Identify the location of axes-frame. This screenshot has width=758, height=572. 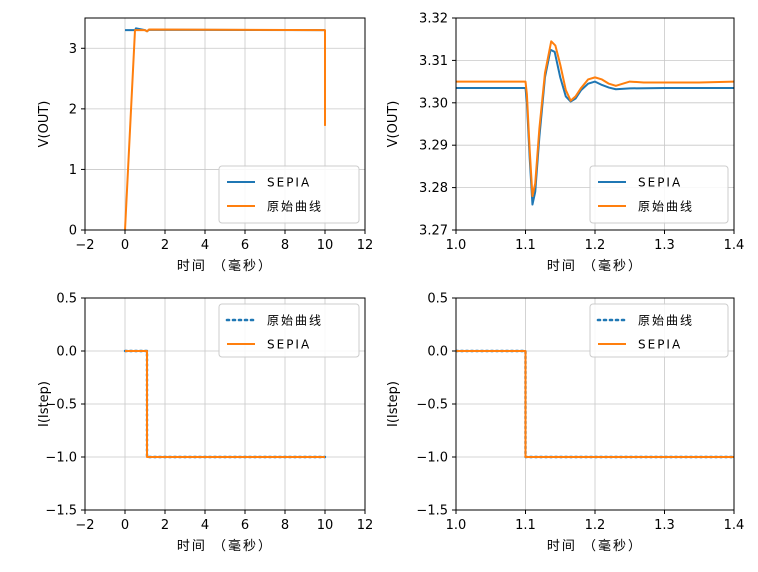
(225, 124).